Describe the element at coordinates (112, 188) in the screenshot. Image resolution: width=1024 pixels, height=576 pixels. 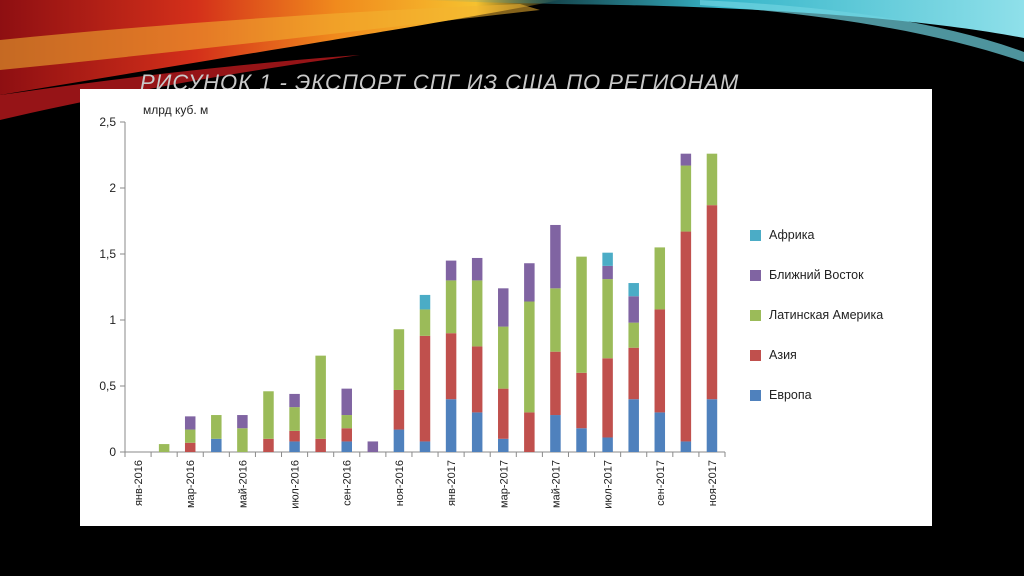
I see `y-tick-label: 2` at that location.